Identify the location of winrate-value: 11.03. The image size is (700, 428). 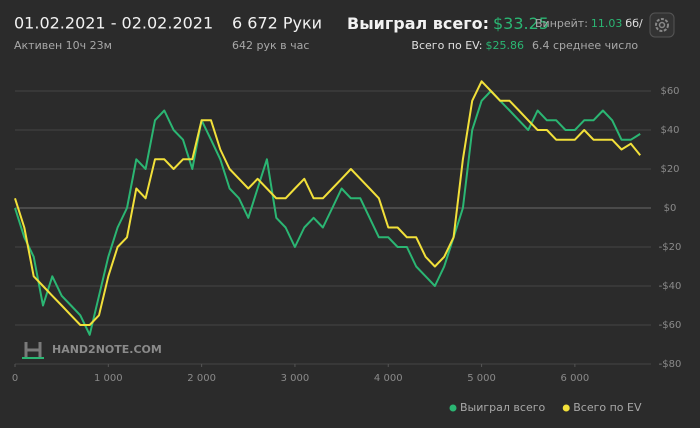
(607, 23).